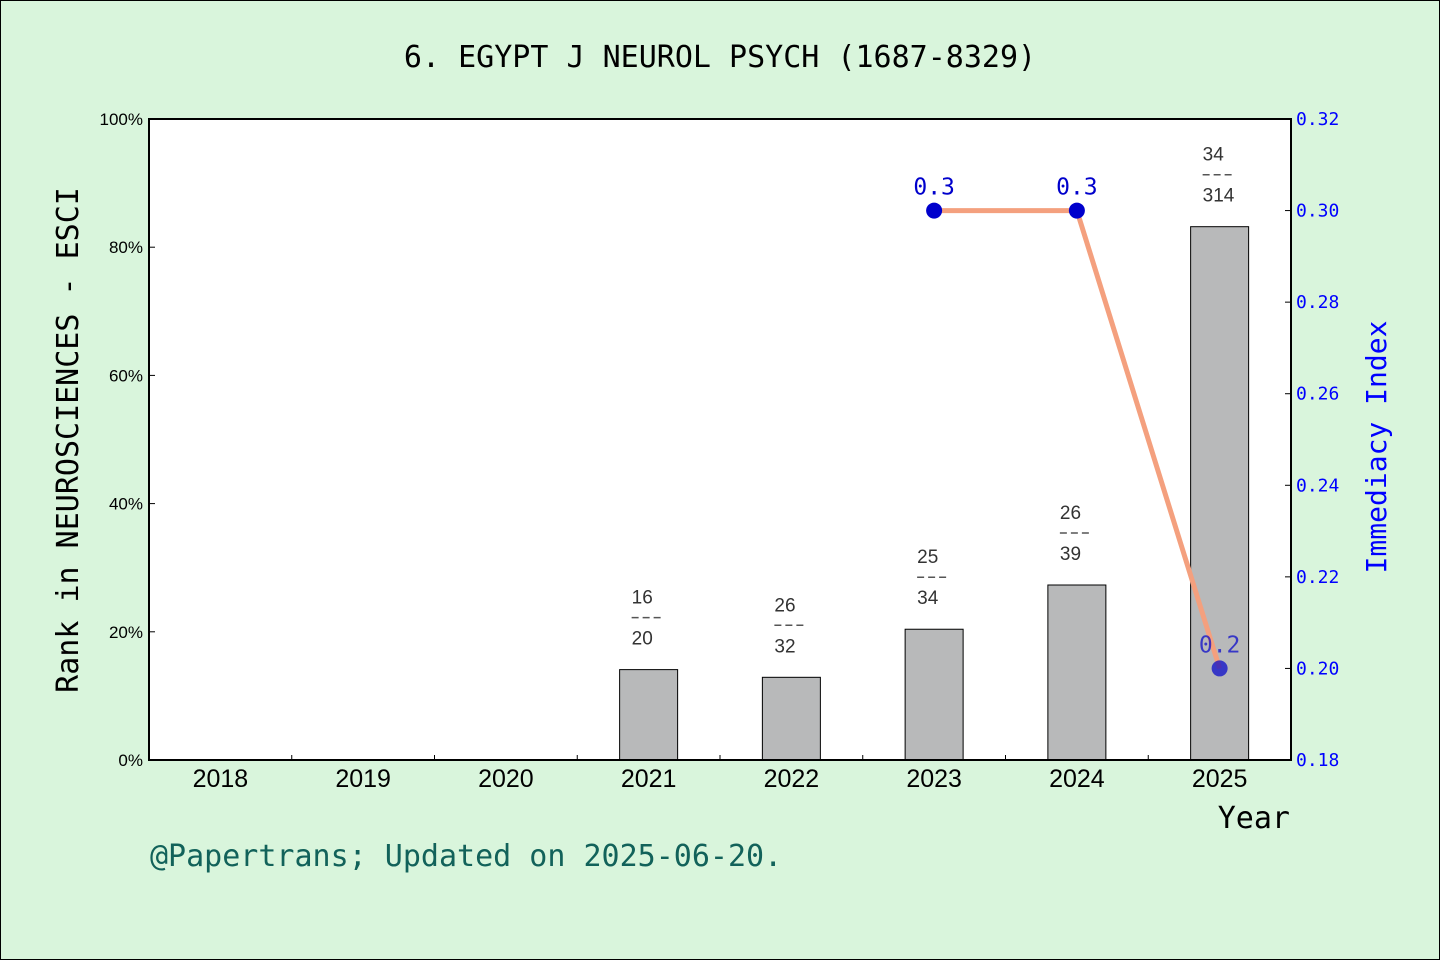 Image resolution: width=1440 pixels, height=960 pixels. I want to click on bar-total-label: 20, so click(642, 639).